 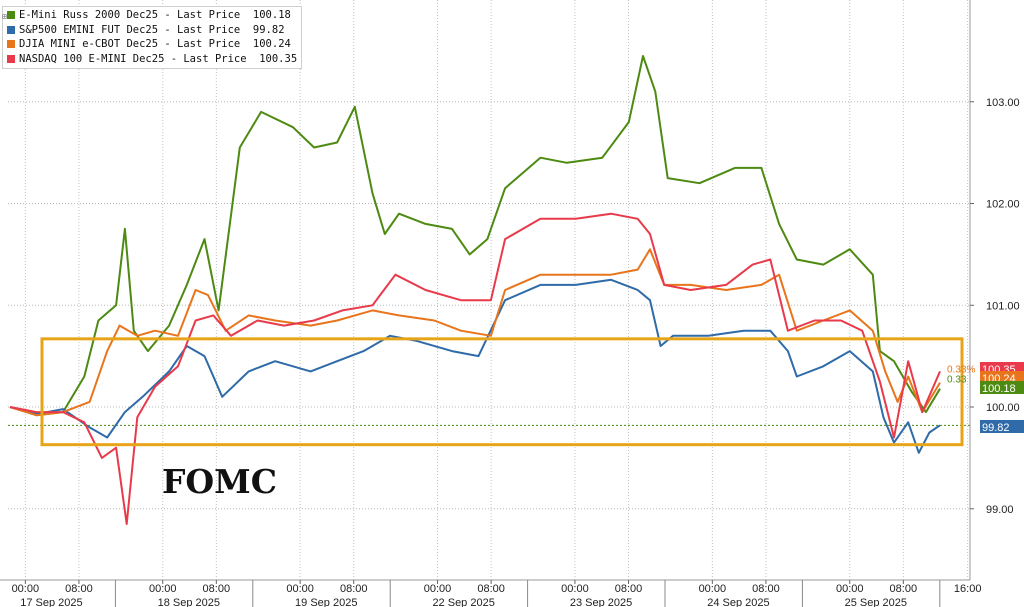 What do you see at coordinates (268, 29) in the screenshot?
I see `legend-value: 99.82` at bounding box center [268, 29].